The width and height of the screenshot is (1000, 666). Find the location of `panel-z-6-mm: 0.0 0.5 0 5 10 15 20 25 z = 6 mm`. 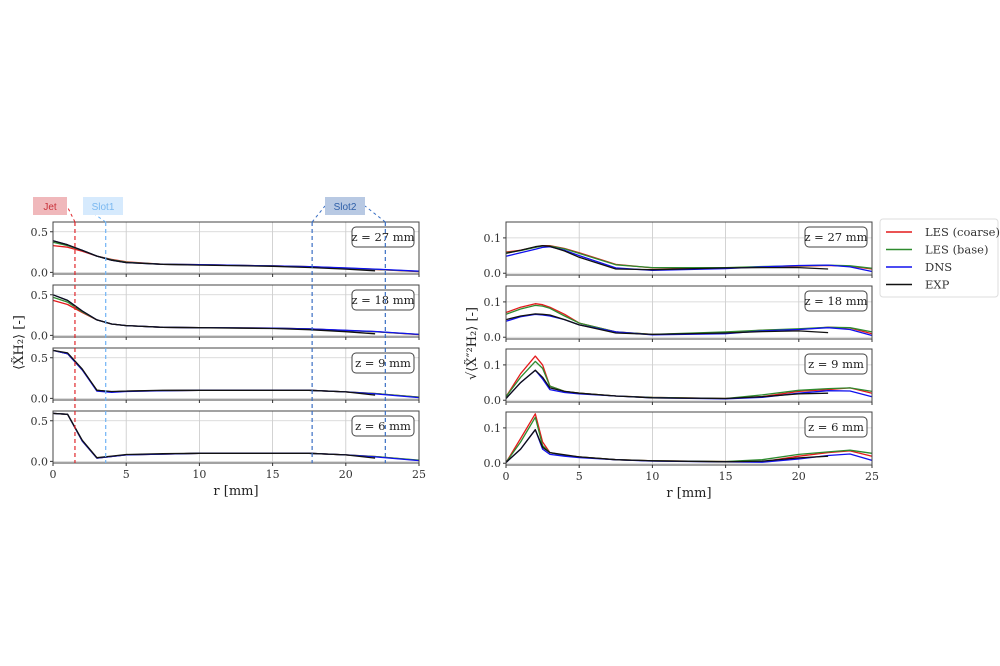

panel-z-6-mm: 0.0 0.5 0 5 10 15 20 25 z = 6 mm is located at coordinates (228, 445).